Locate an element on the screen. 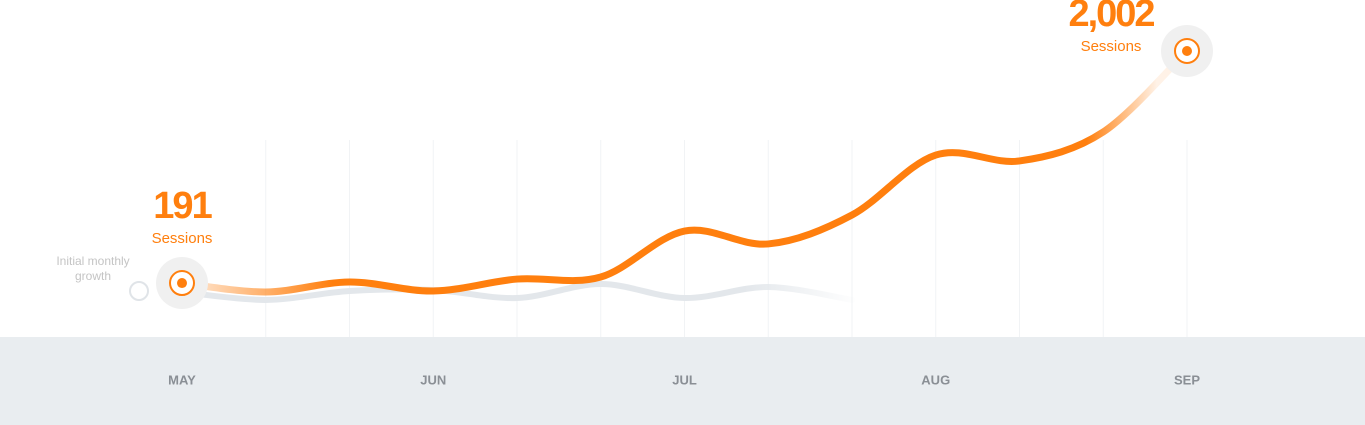 This screenshot has height=425, width=1365. value-label: 2,002 is located at coordinates (1111, 17).